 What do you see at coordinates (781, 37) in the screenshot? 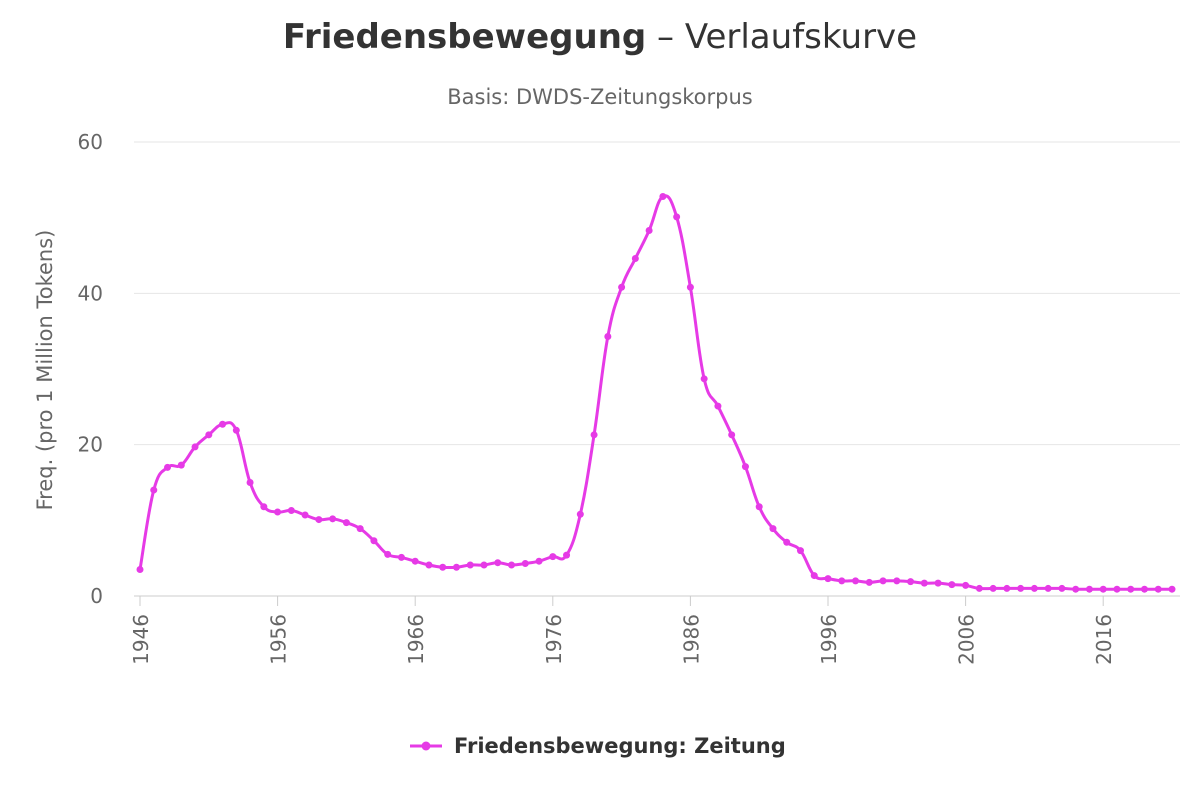
I see `chart-title-rest: – Verlaufskurve` at bounding box center [781, 37].